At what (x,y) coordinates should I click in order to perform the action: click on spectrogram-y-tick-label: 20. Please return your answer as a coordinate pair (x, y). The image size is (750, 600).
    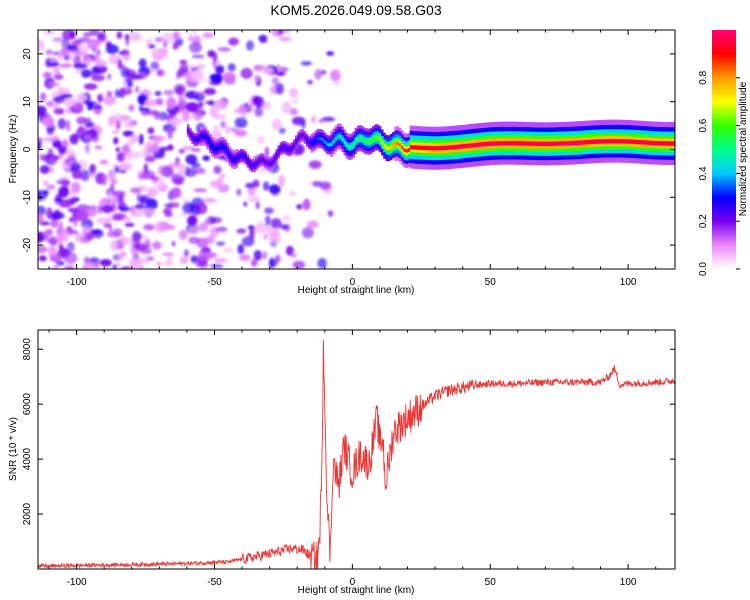
    Looking at the image, I should click on (27, 54).